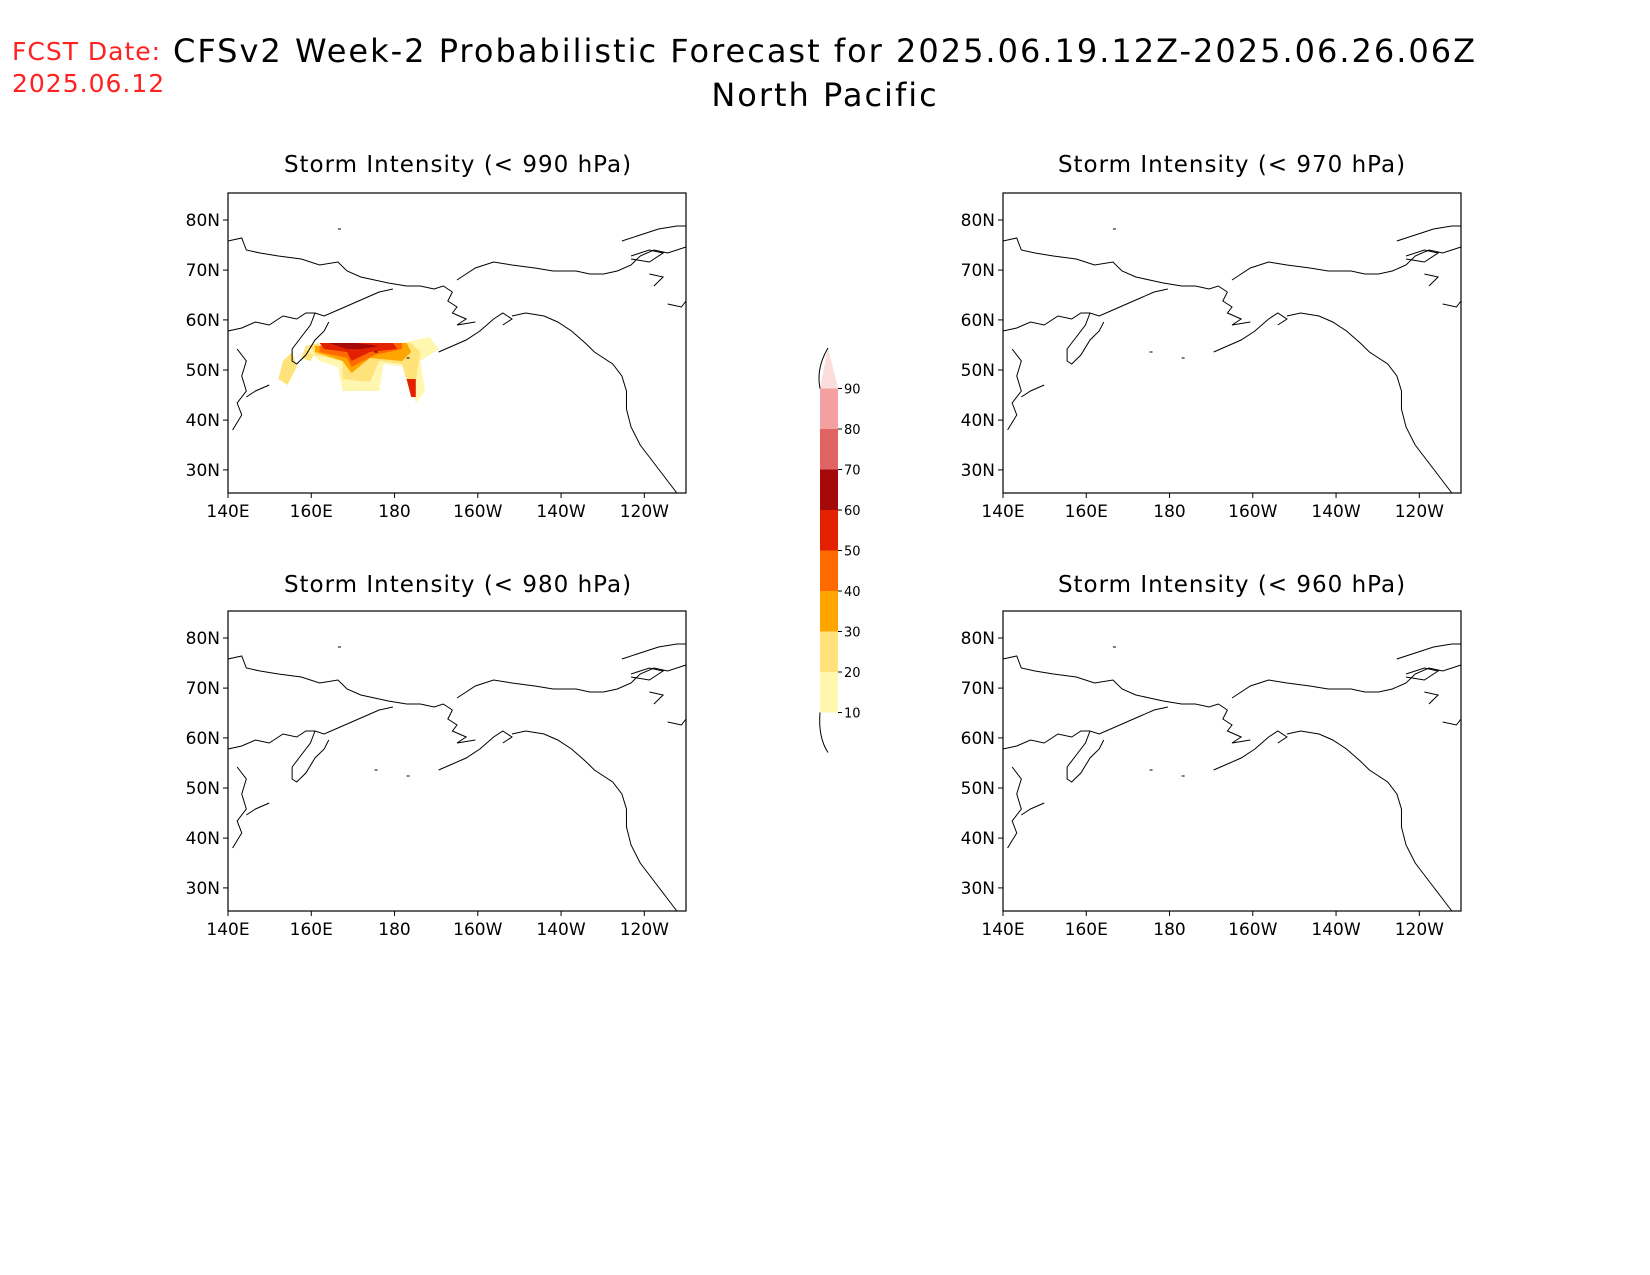 This screenshot has height=1275, width=1650. Describe the element at coordinates (88, 68) in the screenshot. I see `forecast-date-block: FCST Date: 2025.06.12` at that location.